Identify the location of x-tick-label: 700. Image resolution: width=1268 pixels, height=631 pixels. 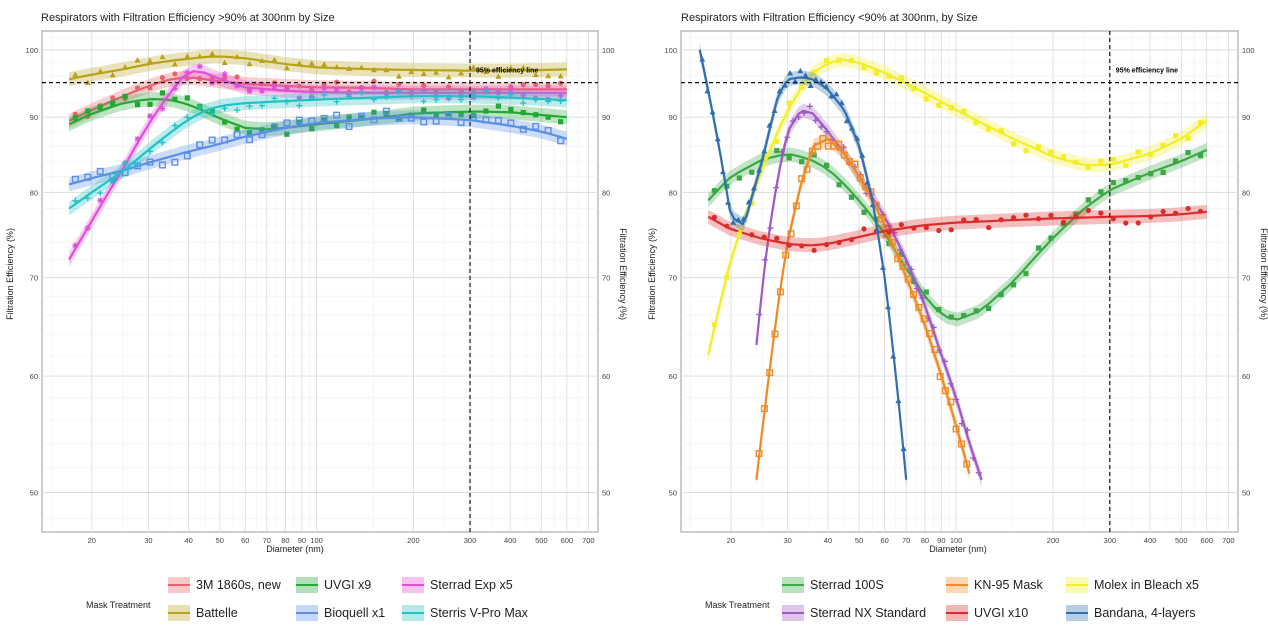
(588, 540).